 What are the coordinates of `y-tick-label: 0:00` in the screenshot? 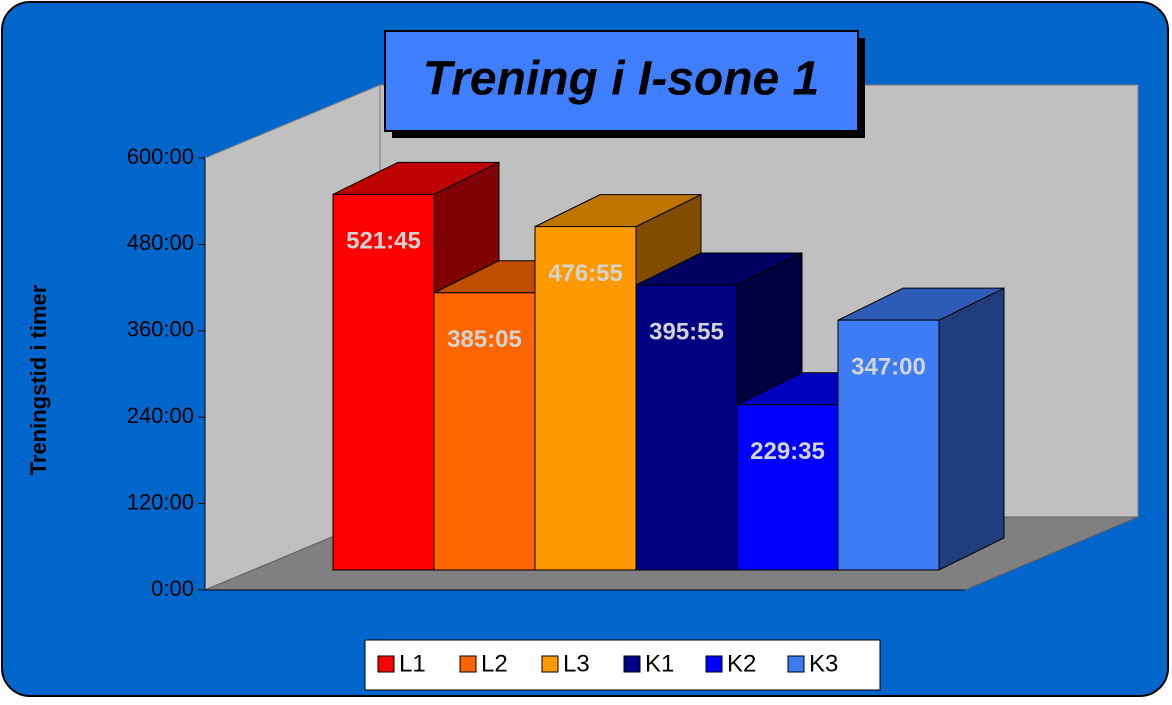 It's located at (172, 588).